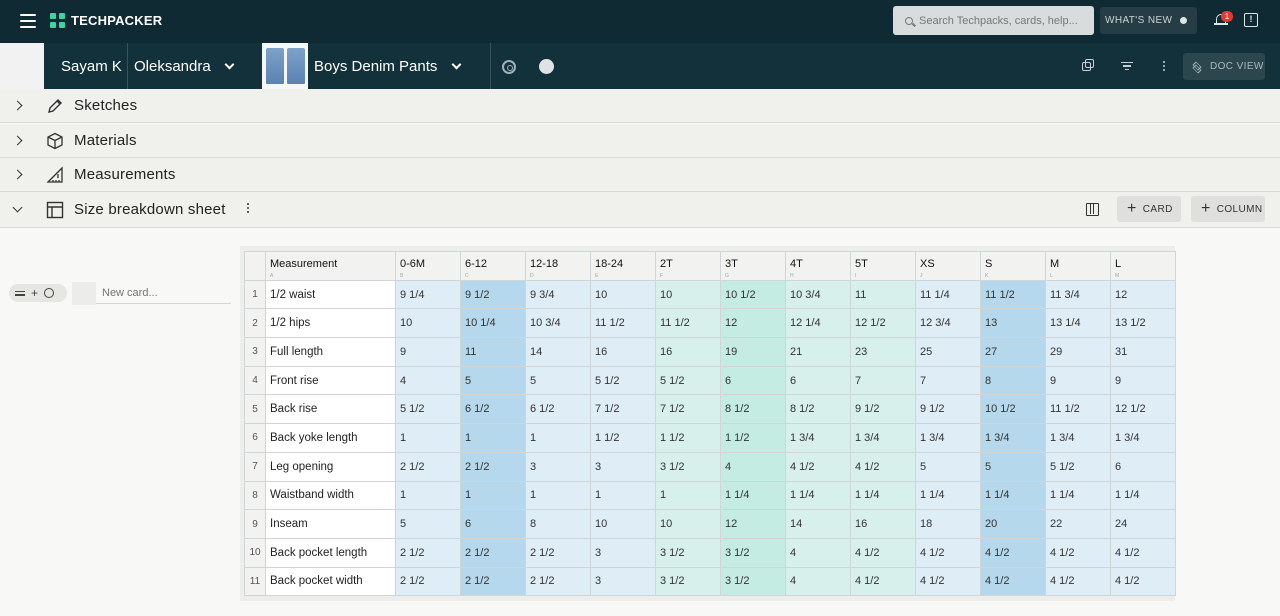  What do you see at coordinates (753, 266) in the screenshot?
I see `column-header-size: 3T G` at bounding box center [753, 266].